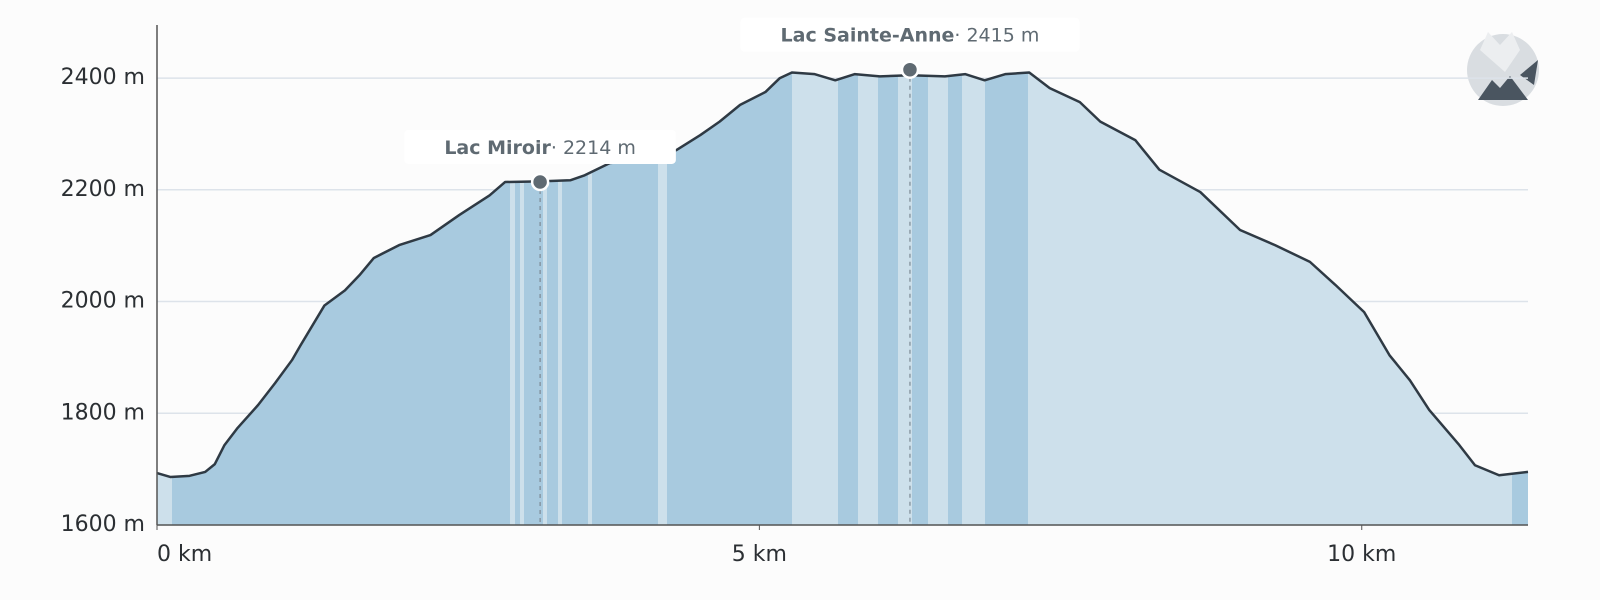 The width and height of the screenshot is (1600, 600). I want to click on x-tick-label: 0 km, so click(184, 554).